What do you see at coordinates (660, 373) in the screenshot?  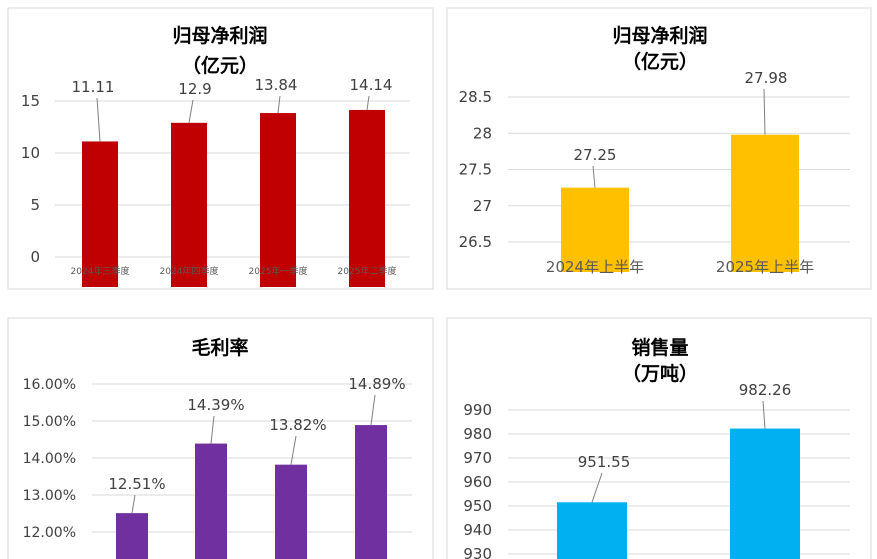 I see `chart-subtitle: （万吨）` at bounding box center [660, 373].